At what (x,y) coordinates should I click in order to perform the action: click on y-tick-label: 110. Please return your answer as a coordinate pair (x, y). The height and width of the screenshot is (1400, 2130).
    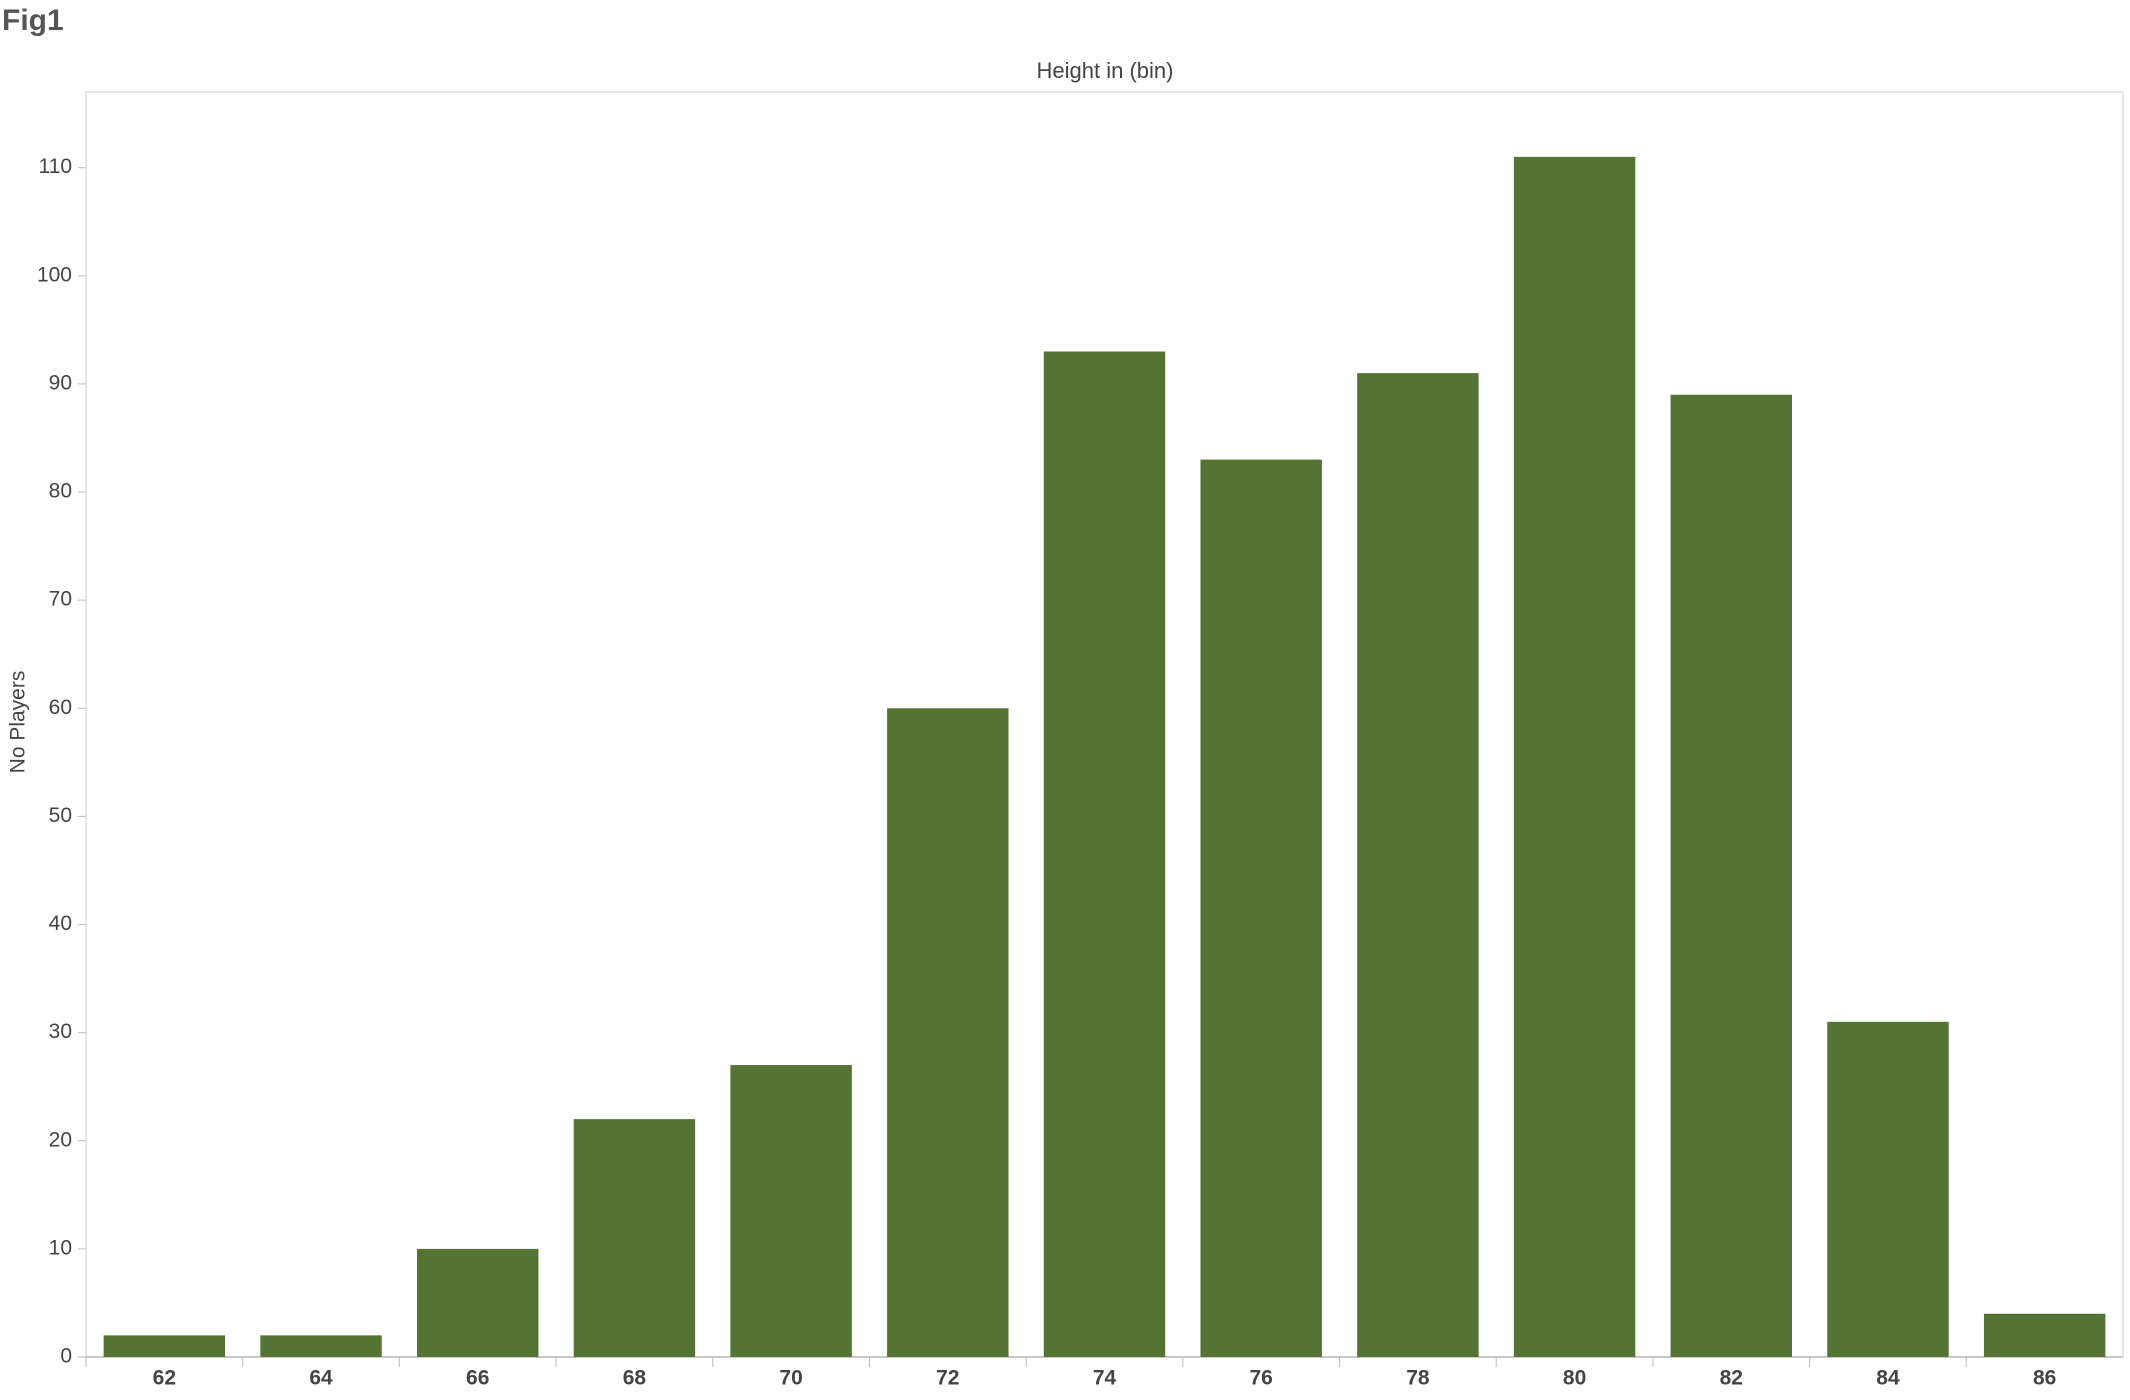
    Looking at the image, I should click on (55, 166).